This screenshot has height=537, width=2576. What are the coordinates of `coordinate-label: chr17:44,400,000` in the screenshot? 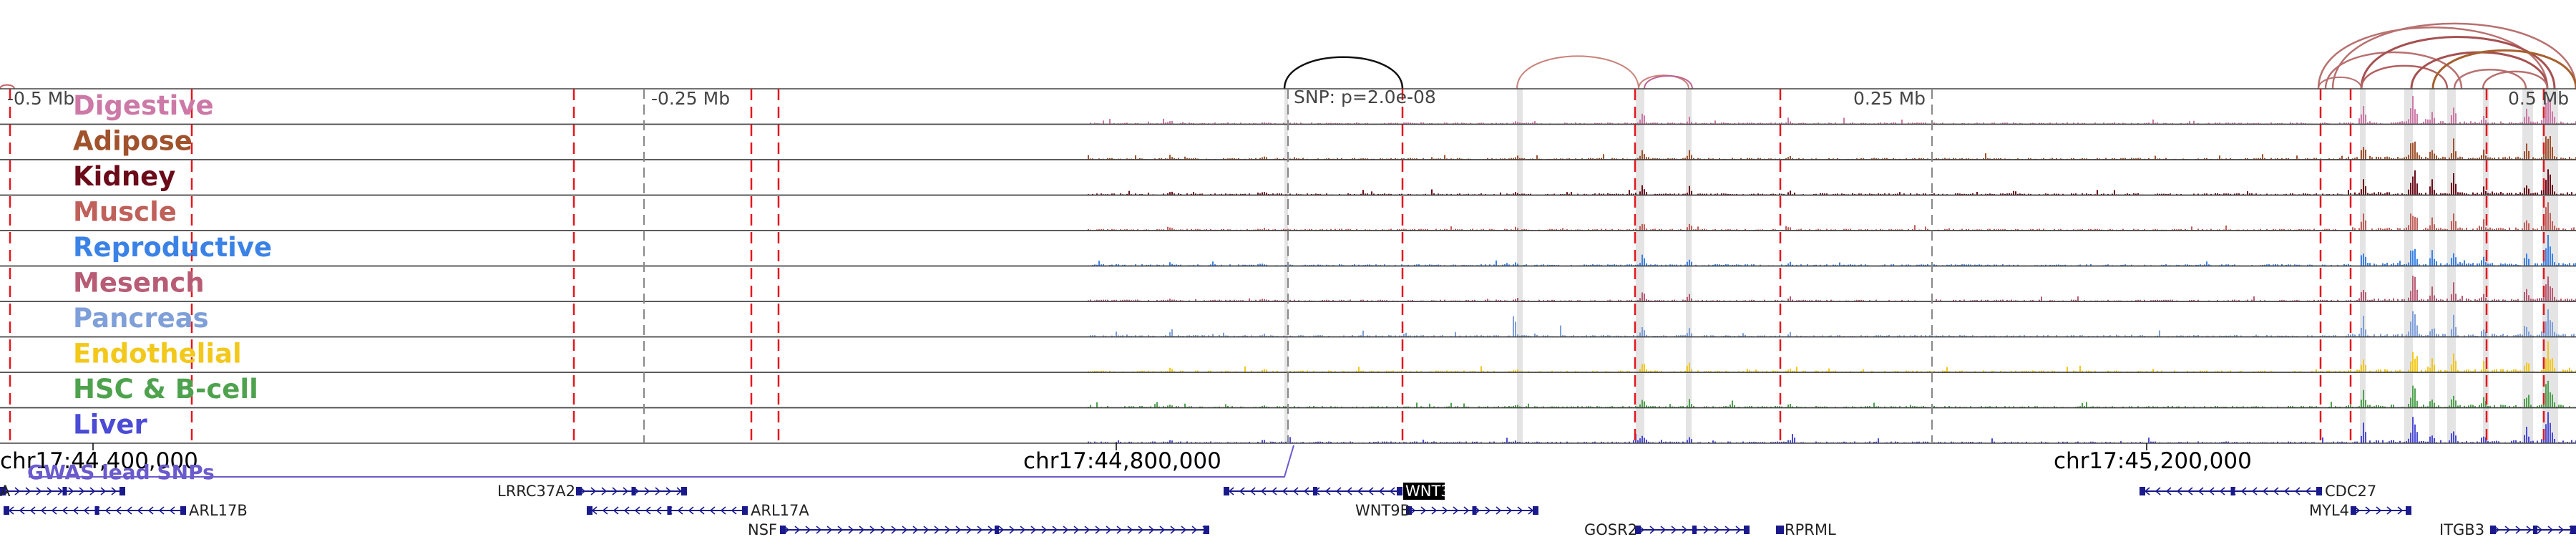 It's located at (99, 461).